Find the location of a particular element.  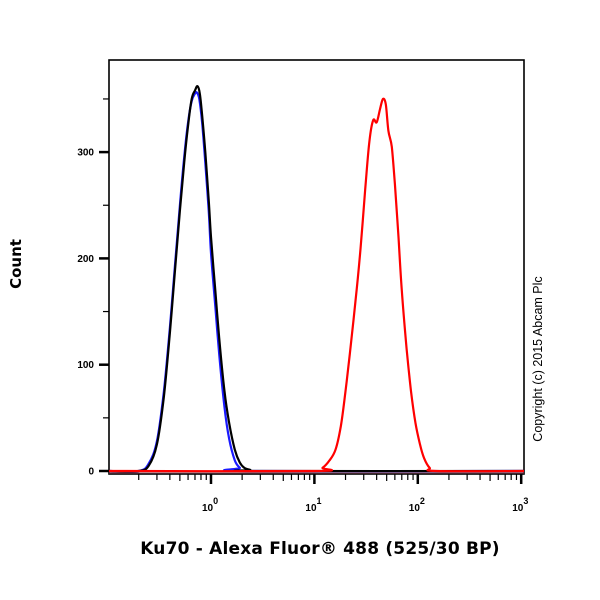

y-axis-label: Count is located at coordinates (16, 264).